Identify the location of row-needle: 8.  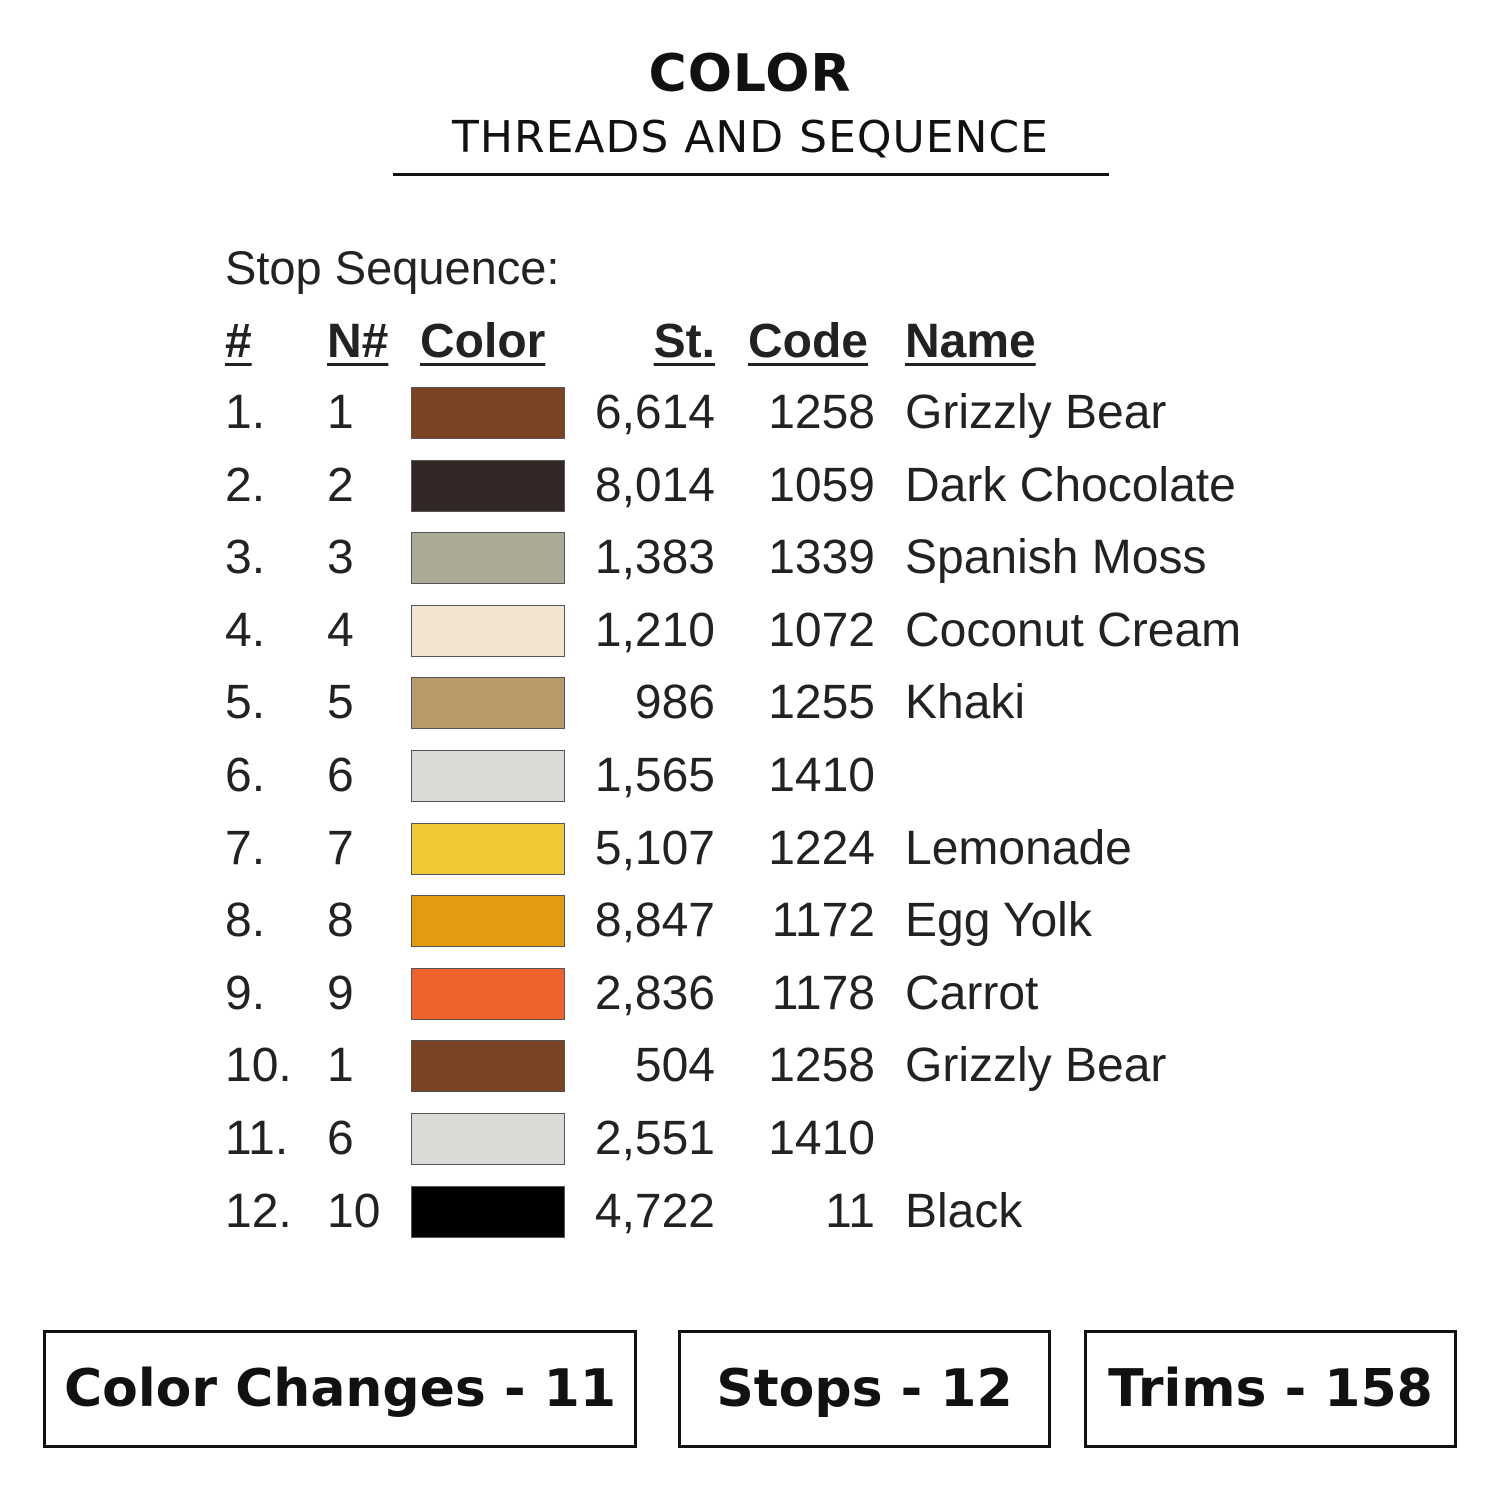
(340, 921).